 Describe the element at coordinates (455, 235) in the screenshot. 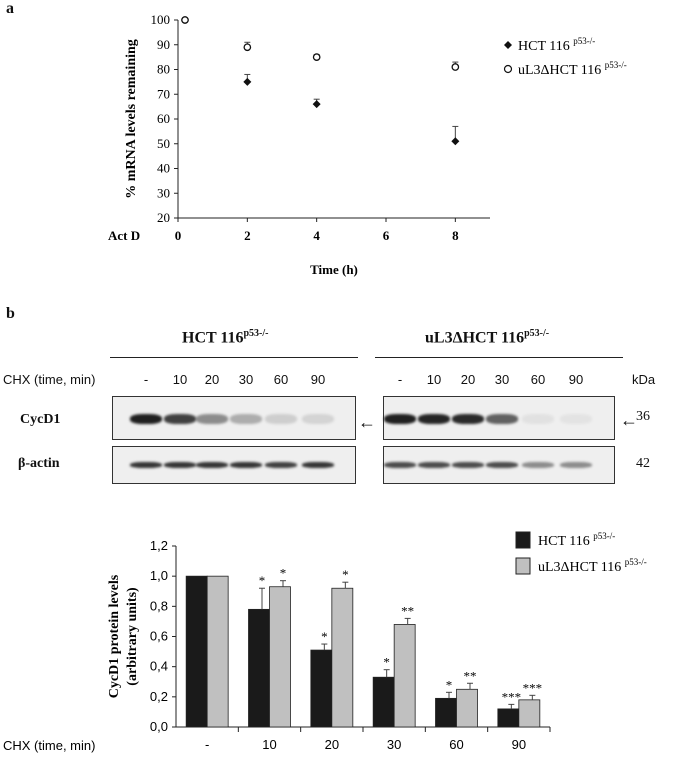

I see `x-tick-label: 8` at that location.